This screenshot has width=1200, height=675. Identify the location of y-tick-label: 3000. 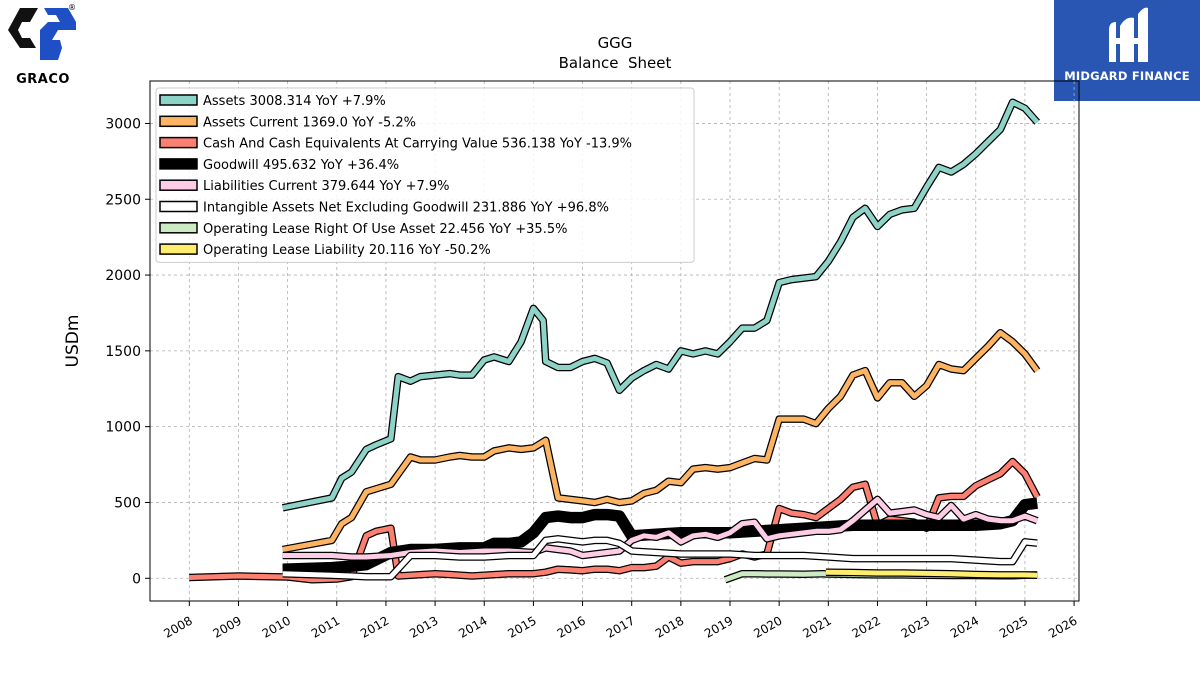
(123, 124).